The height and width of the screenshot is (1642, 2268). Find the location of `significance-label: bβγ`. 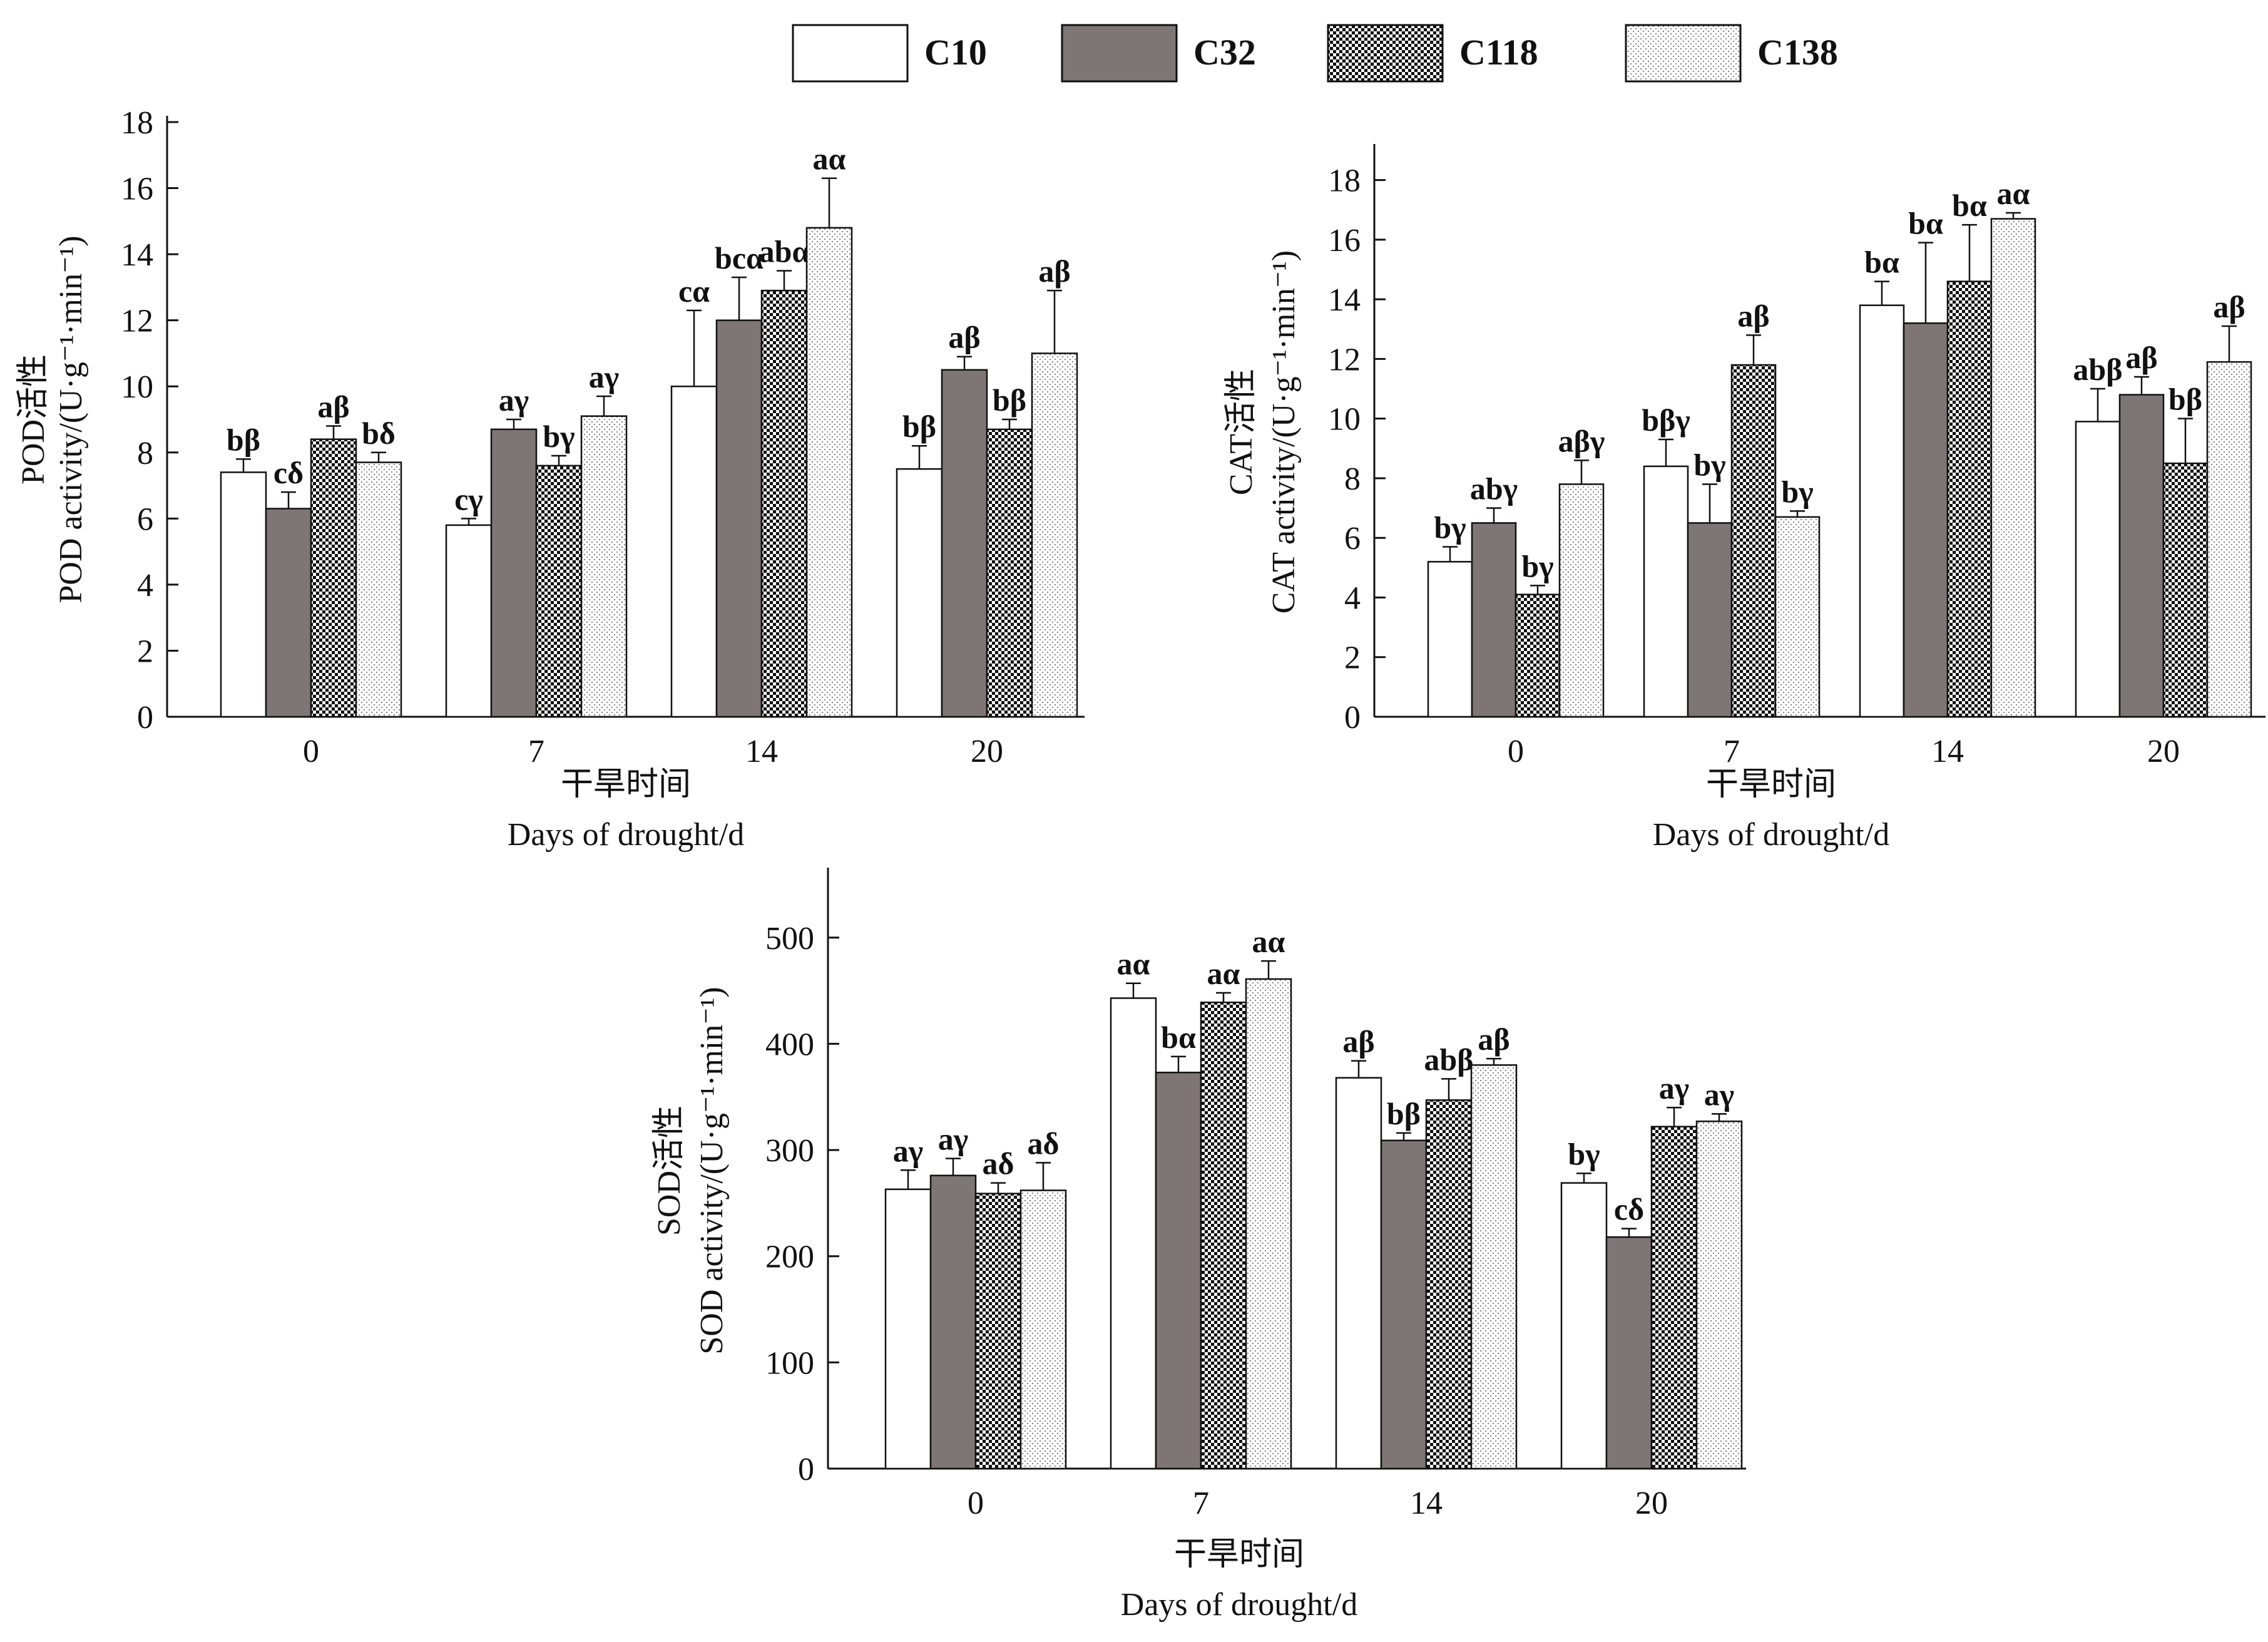

significance-label: bβγ is located at coordinates (1666, 420).